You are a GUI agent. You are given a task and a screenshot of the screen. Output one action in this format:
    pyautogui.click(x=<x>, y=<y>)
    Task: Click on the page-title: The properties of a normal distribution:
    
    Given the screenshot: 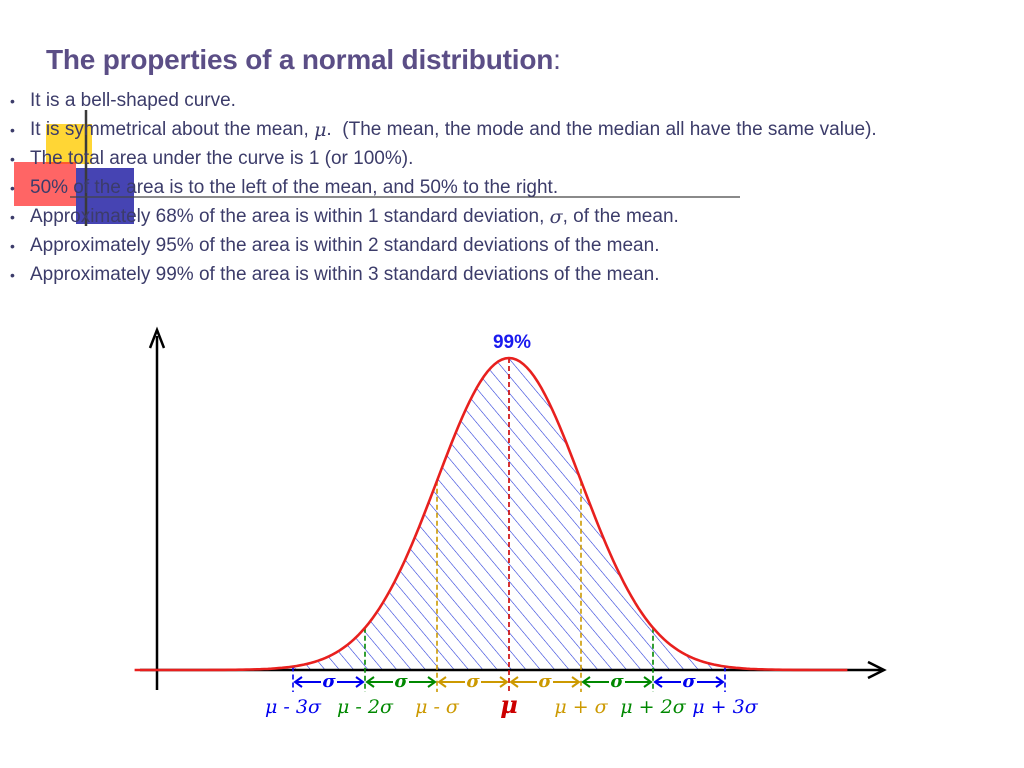 What is the action you would take?
    pyautogui.click(x=303, y=60)
    